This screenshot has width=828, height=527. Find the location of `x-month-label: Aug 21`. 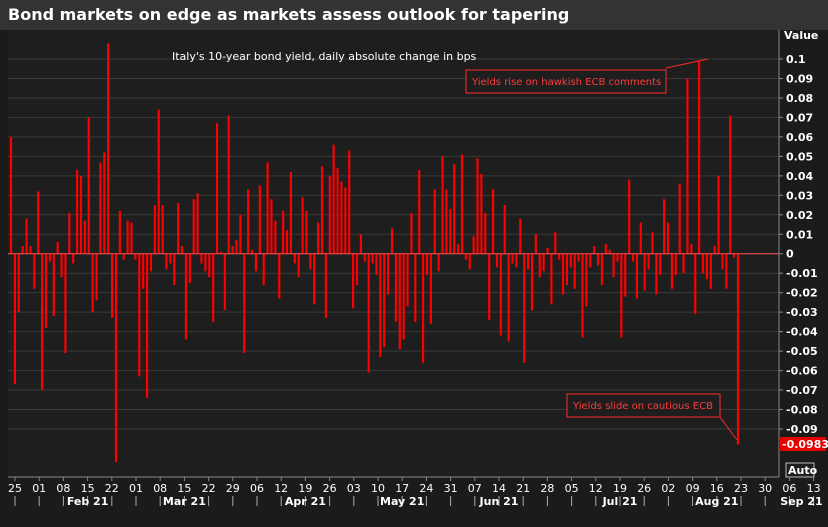

x-month-label: Aug 21 is located at coordinates (716, 501).